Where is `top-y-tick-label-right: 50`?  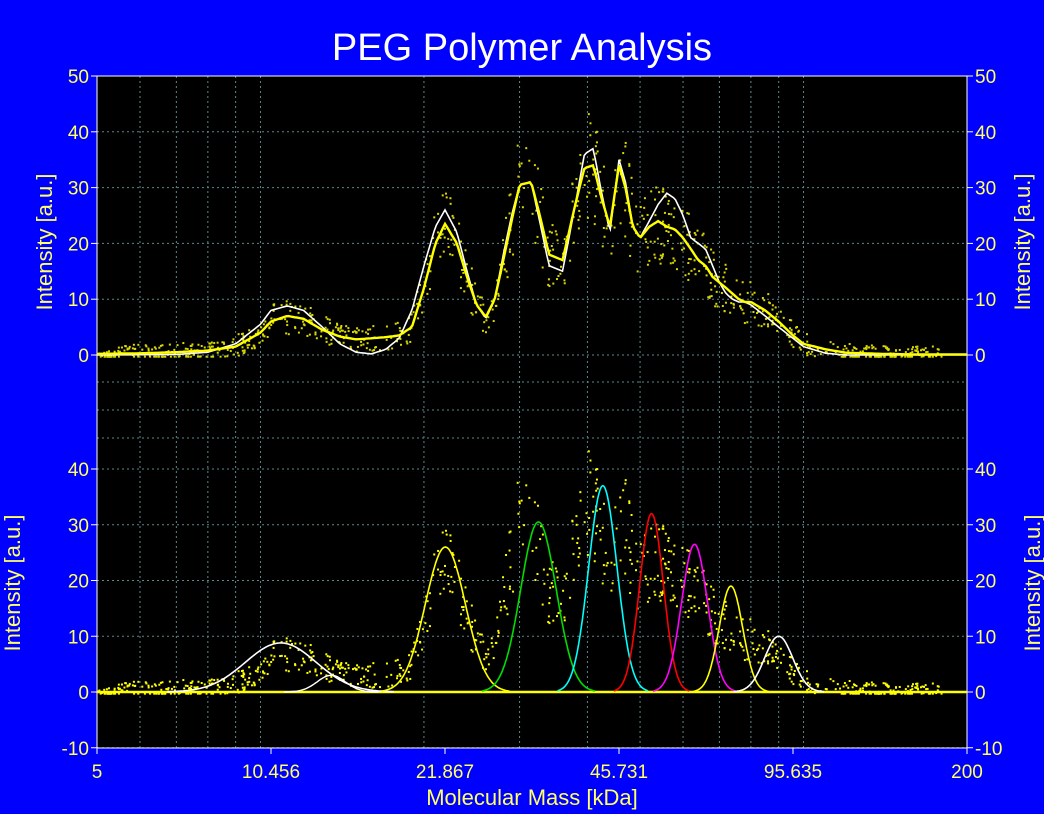
top-y-tick-label-right: 50 is located at coordinates (985, 77).